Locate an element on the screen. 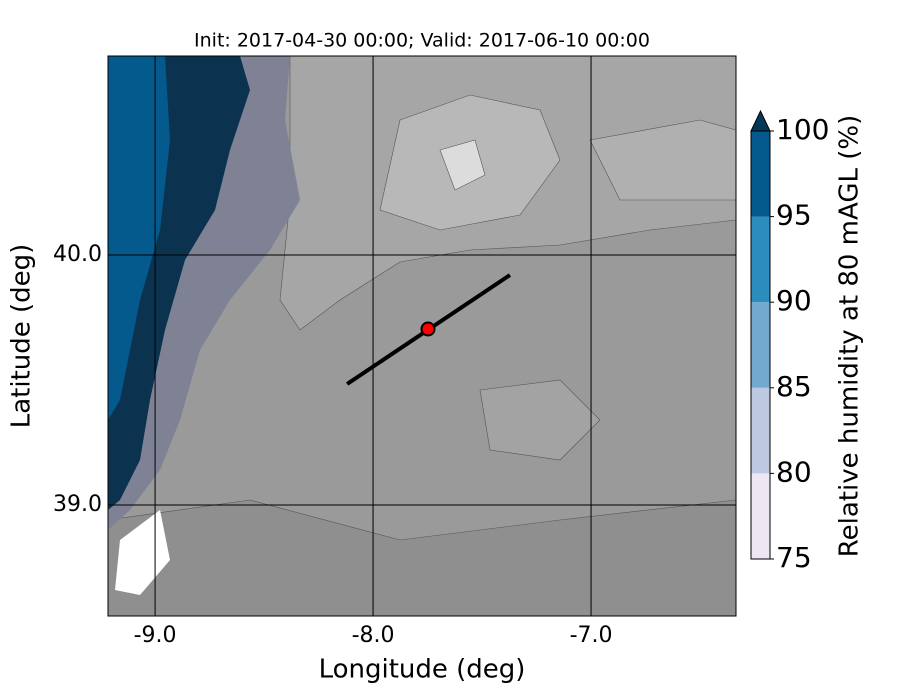 The width and height of the screenshot is (900, 700). colorbar-extend is located at coordinates (760, 120).